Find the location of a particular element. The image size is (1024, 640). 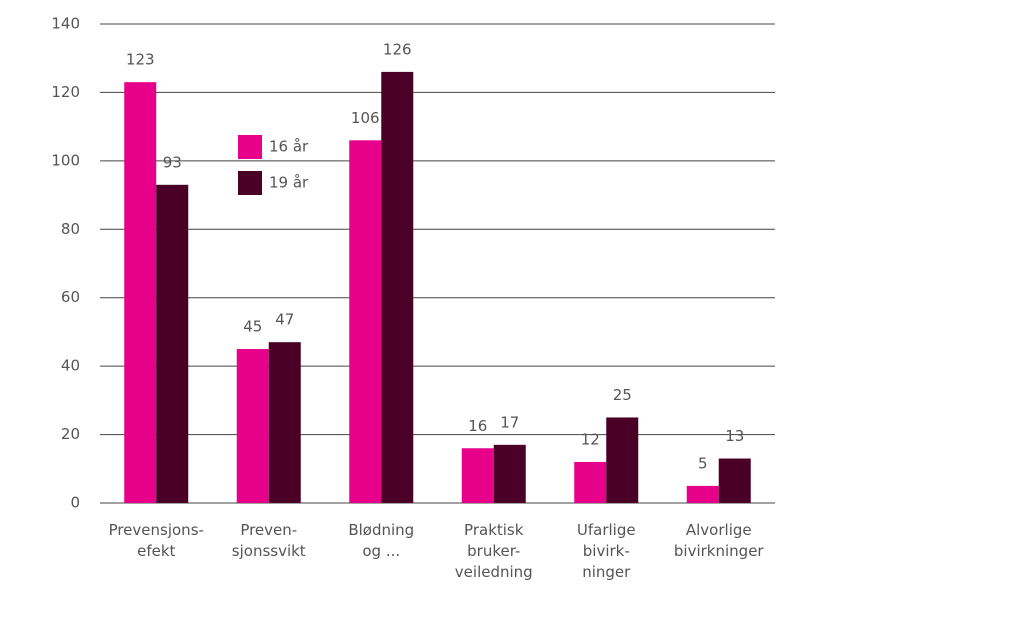

value-label: 16 is located at coordinates (477, 426).